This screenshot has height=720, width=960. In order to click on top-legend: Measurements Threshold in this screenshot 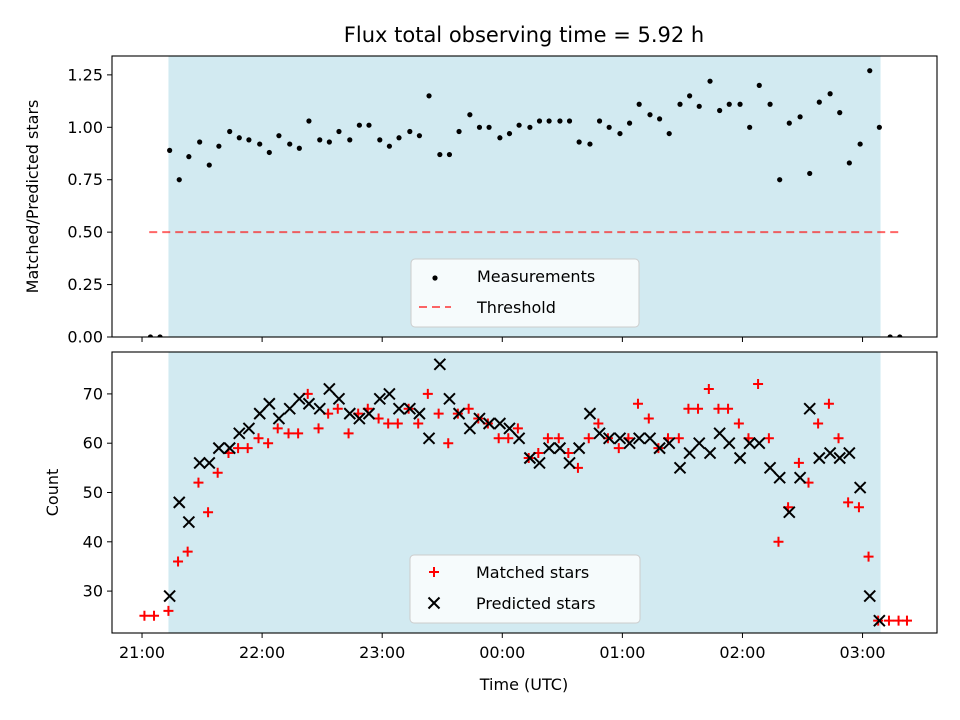, I will do `click(525, 293)`.